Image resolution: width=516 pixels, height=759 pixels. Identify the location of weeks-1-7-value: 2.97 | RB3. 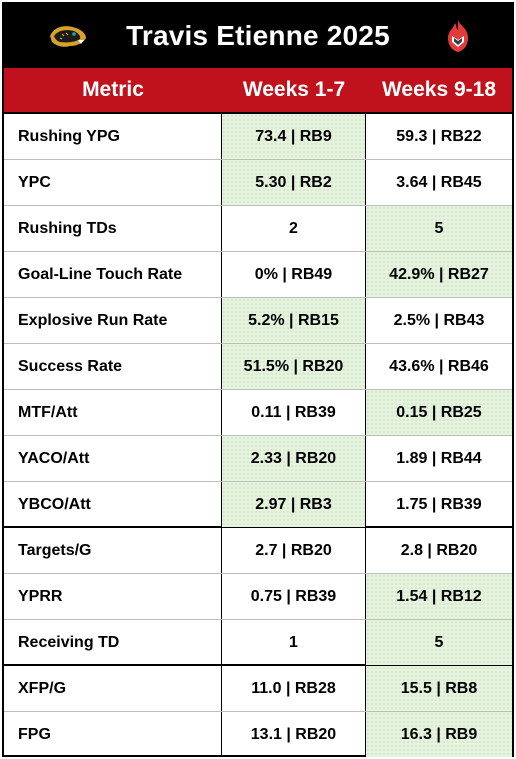
(294, 504).